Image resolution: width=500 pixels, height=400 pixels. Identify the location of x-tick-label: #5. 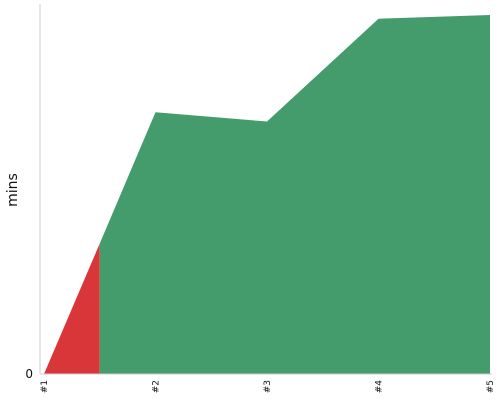
(491, 386).